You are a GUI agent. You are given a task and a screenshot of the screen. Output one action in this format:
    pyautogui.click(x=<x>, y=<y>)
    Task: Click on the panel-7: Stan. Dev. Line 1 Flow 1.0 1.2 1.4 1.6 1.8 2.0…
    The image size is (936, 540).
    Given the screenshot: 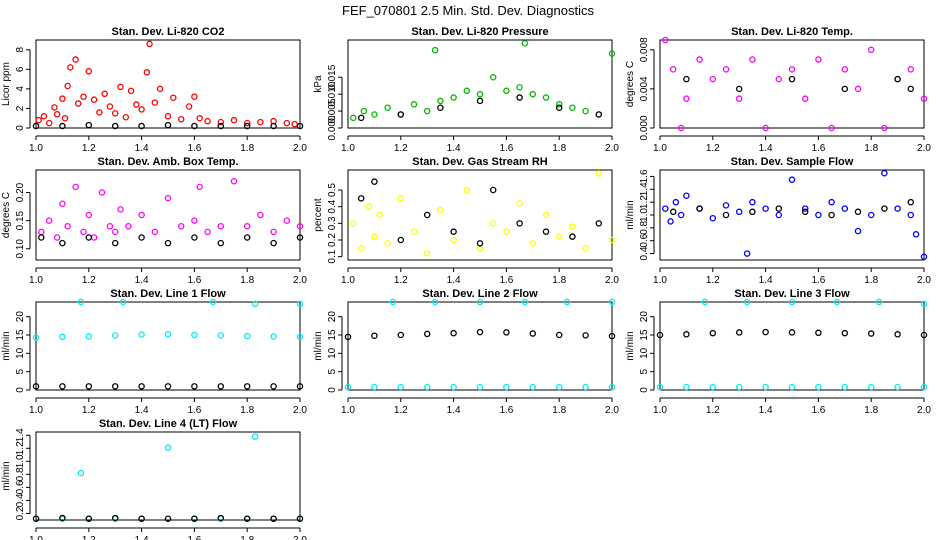 What is the action you would take?
    pyautogui.click(x=154, y=352)
    